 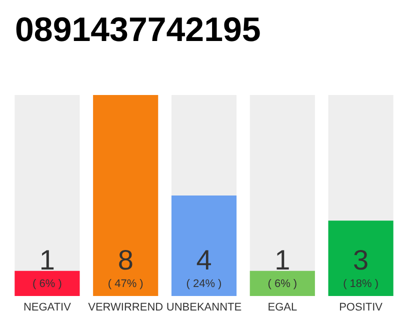 I want to click on chart-title: 0891437742195, so click(x=138, y=30).